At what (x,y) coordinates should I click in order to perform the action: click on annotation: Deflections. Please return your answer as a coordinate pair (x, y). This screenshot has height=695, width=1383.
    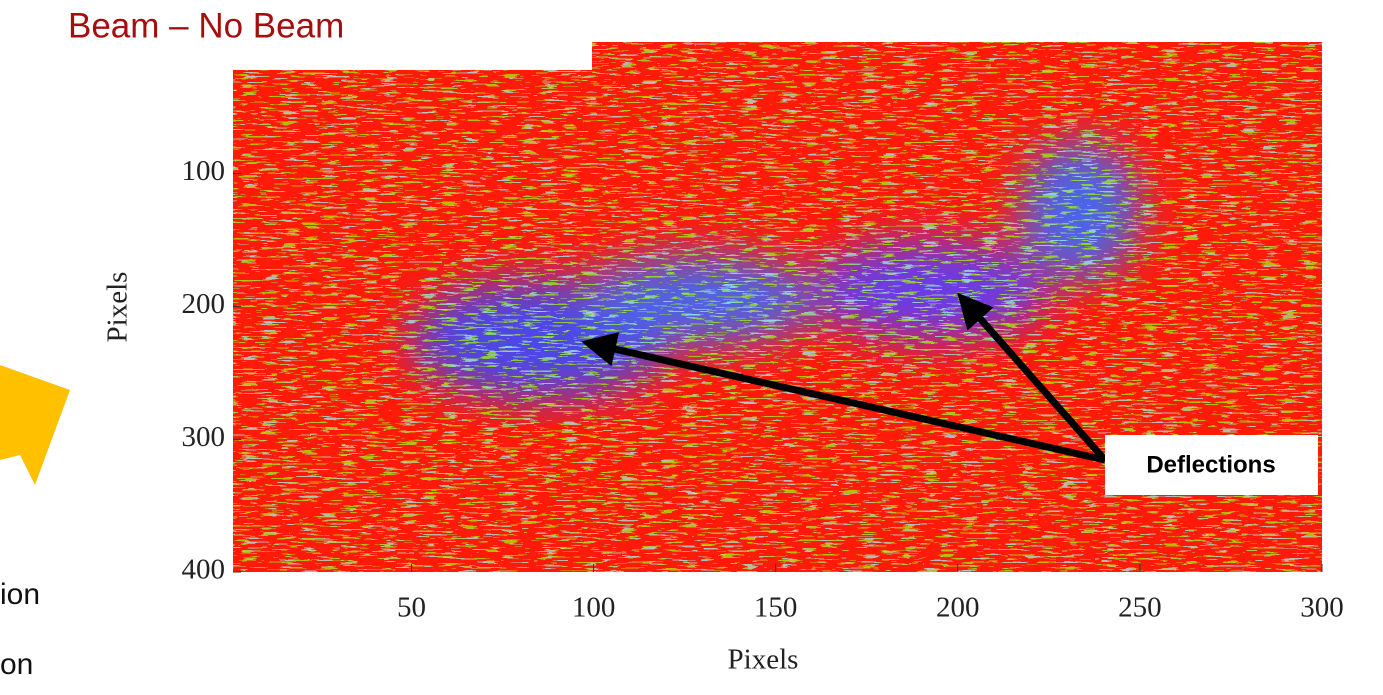
    Looking at the image, I should click on (1210, 464).